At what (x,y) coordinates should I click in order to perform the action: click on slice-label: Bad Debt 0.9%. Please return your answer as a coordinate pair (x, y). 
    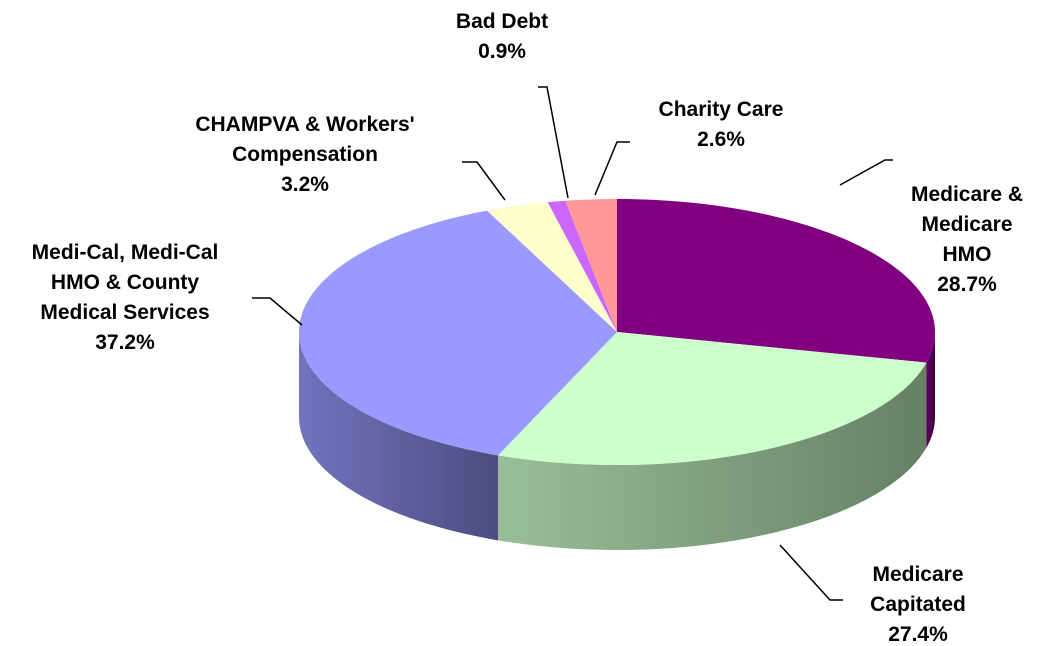
    Looking at the image, I should click on (502, 37).